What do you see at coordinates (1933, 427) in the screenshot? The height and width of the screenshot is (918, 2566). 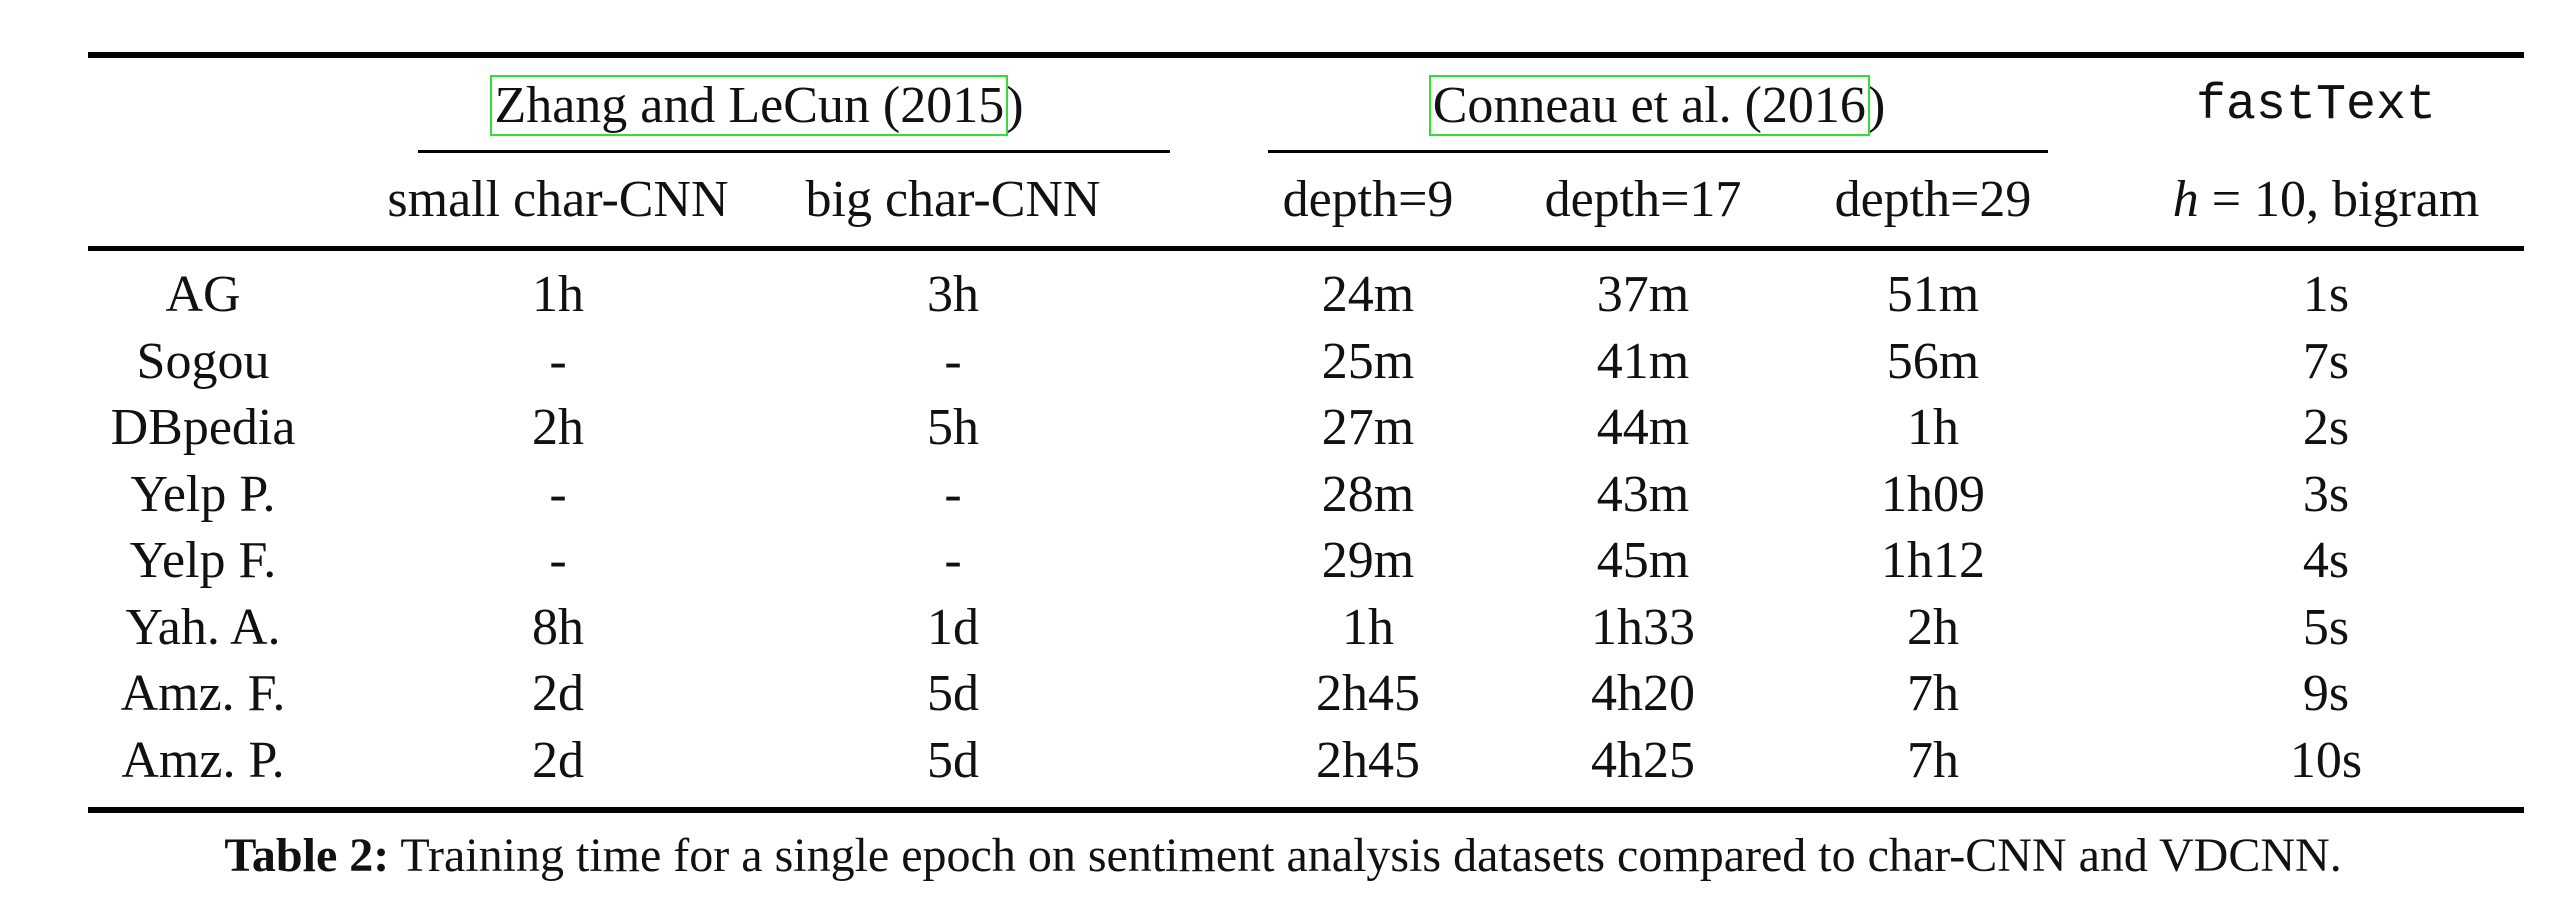 I see `cell-depth29: 1h` at bounding box center [1933, 427].